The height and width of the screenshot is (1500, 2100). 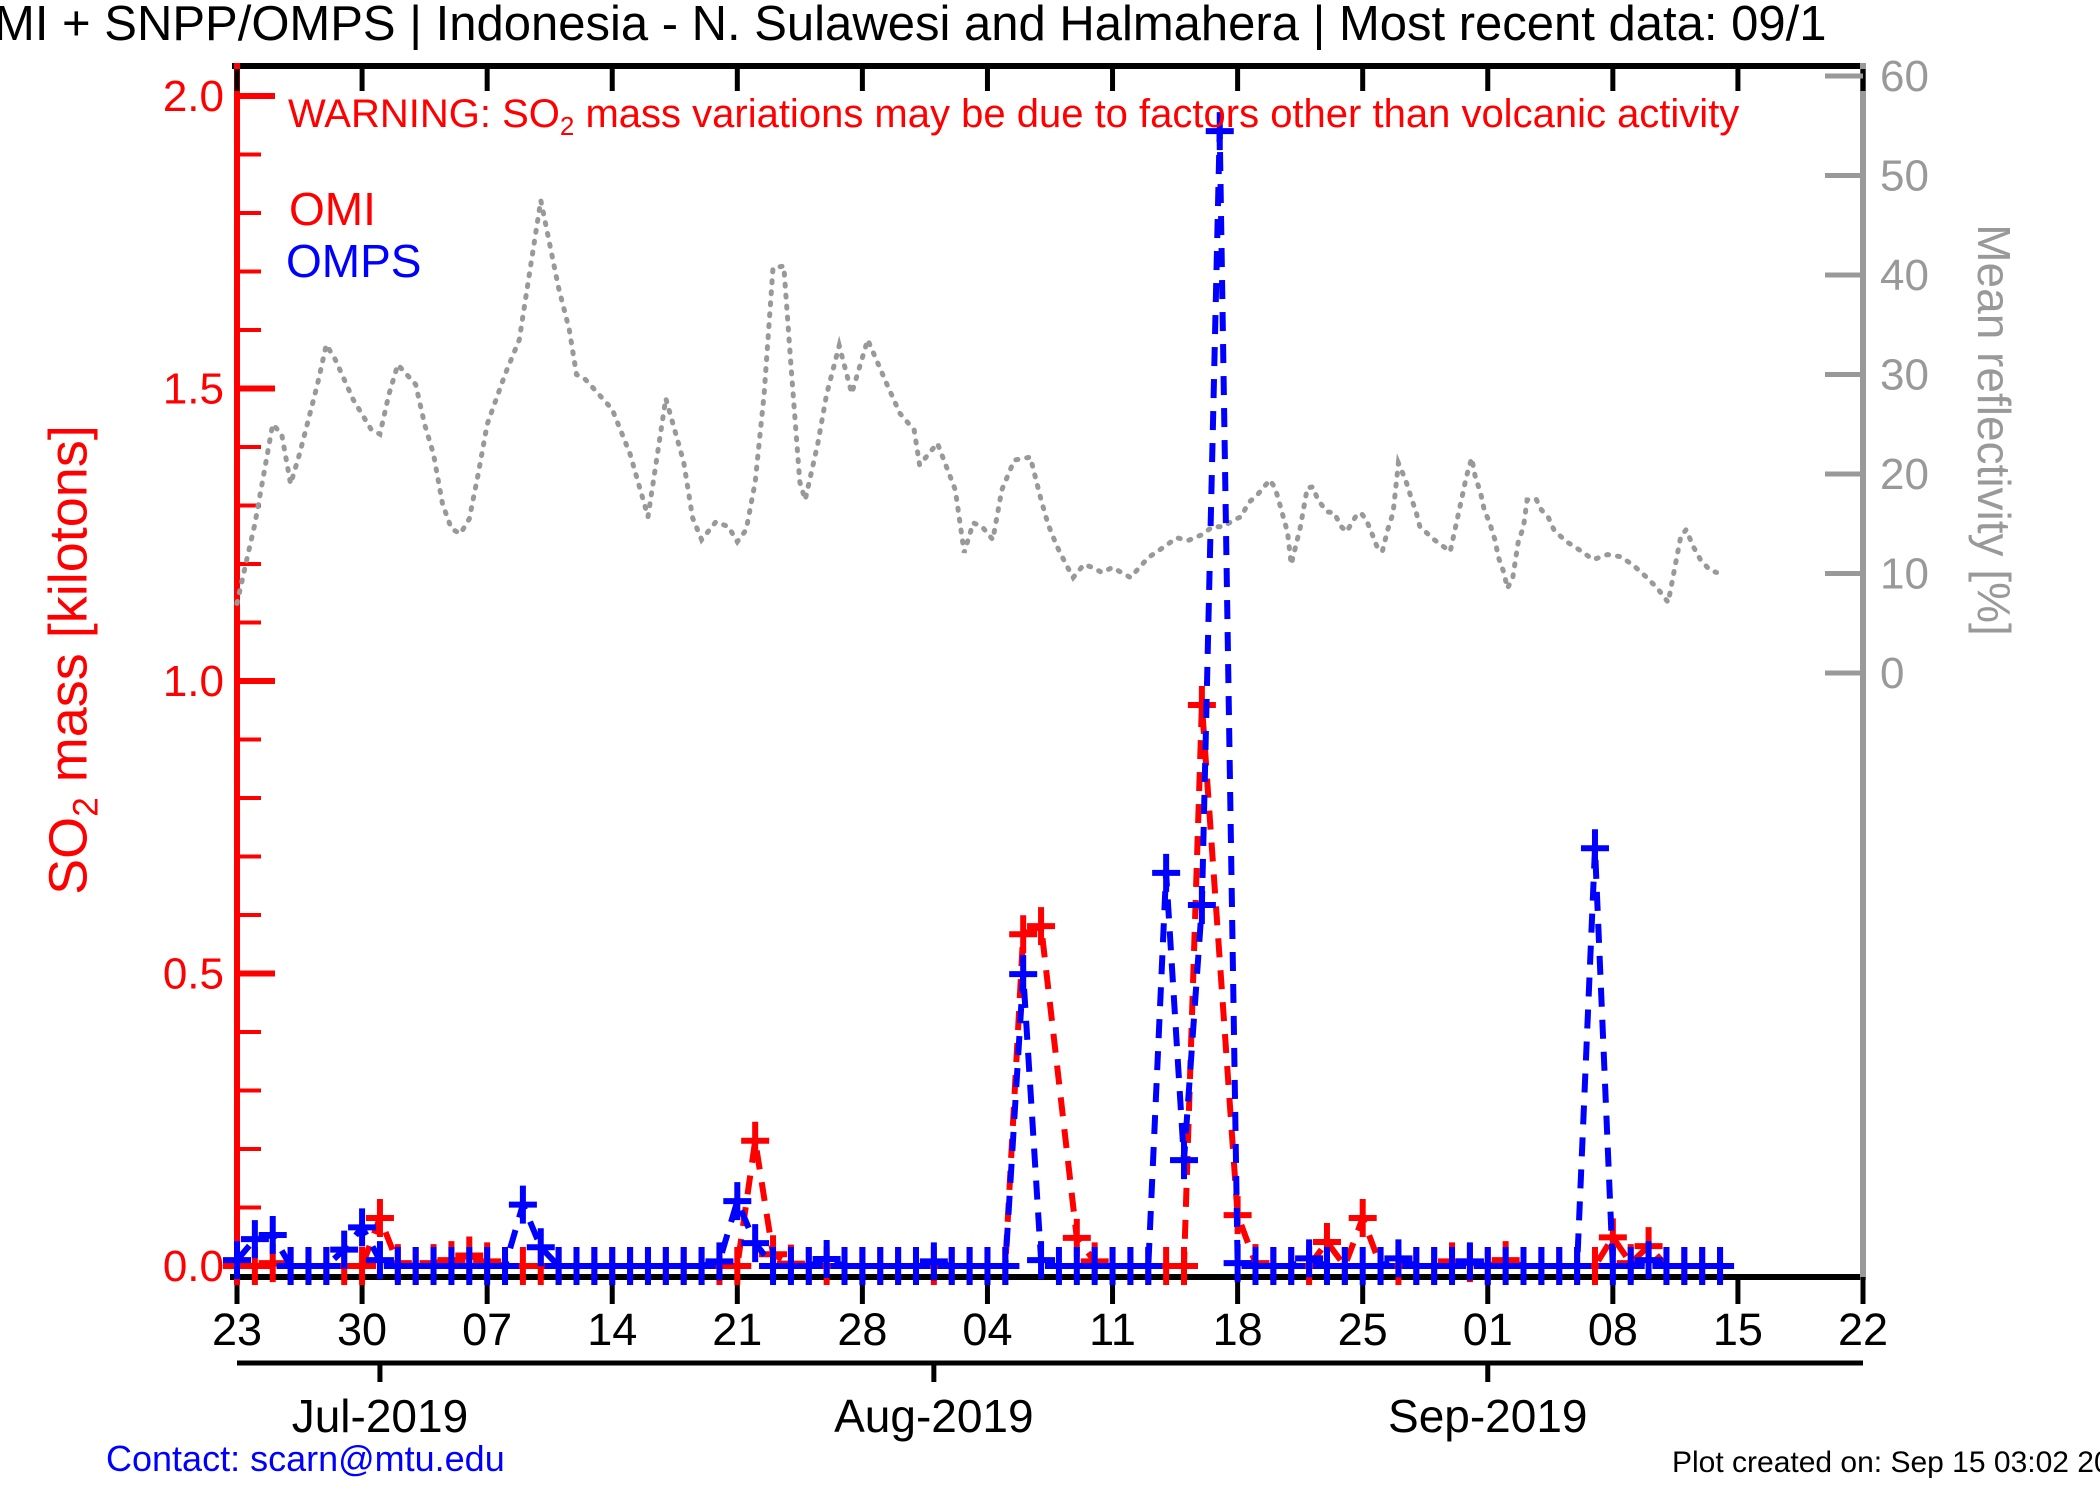 I want to click on right-axis-tick-label: 50, so click(x=1904, y=176).